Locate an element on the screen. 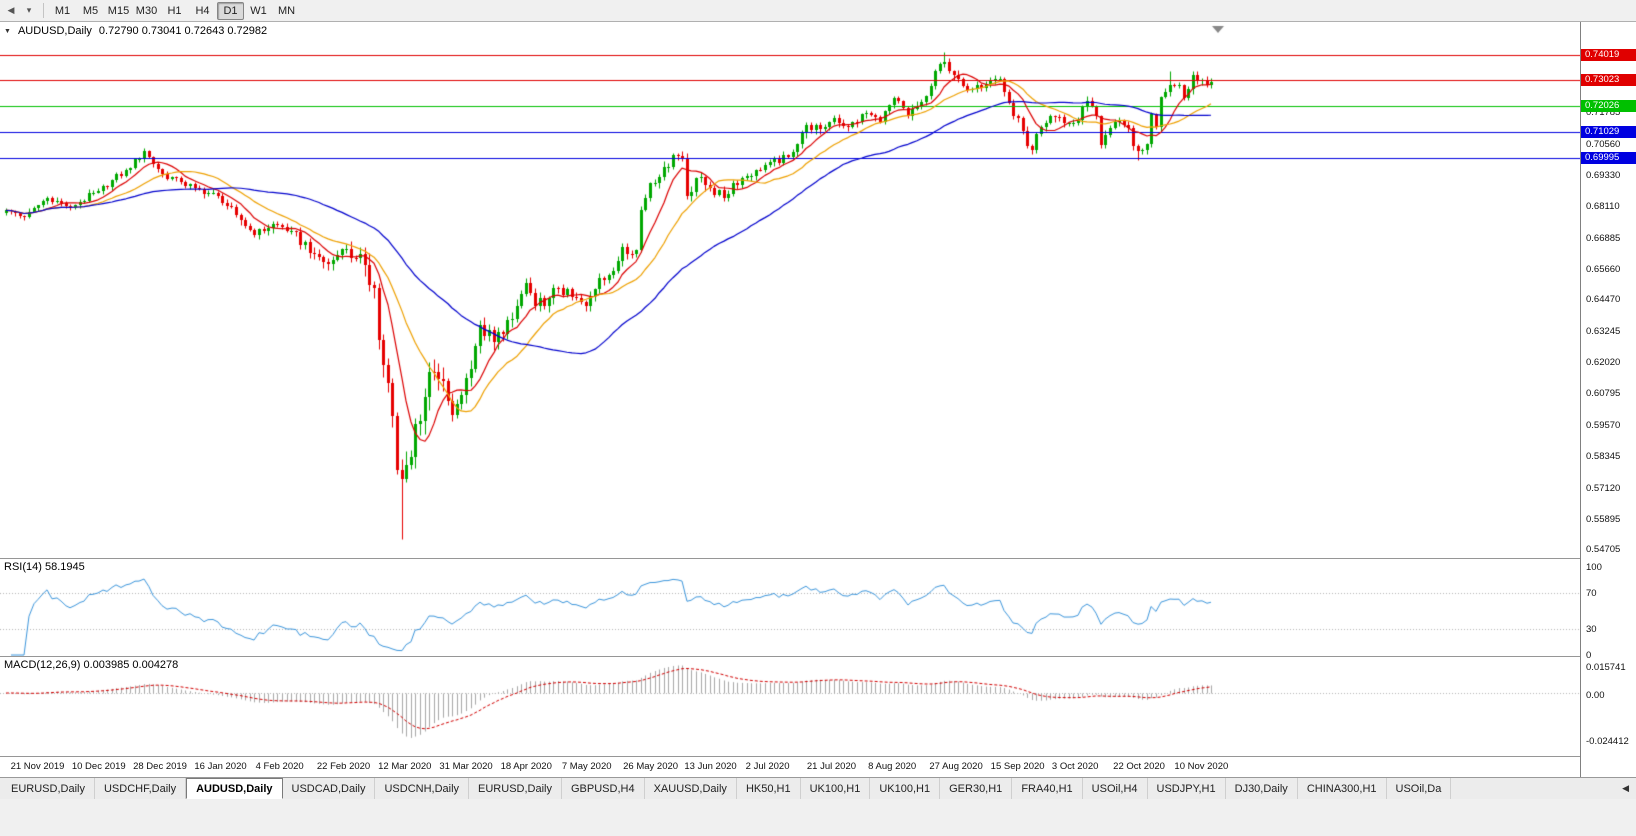 The image size is (1636, 836). price-axis-label: 0.57120 is located at coordinates (1603, 488).